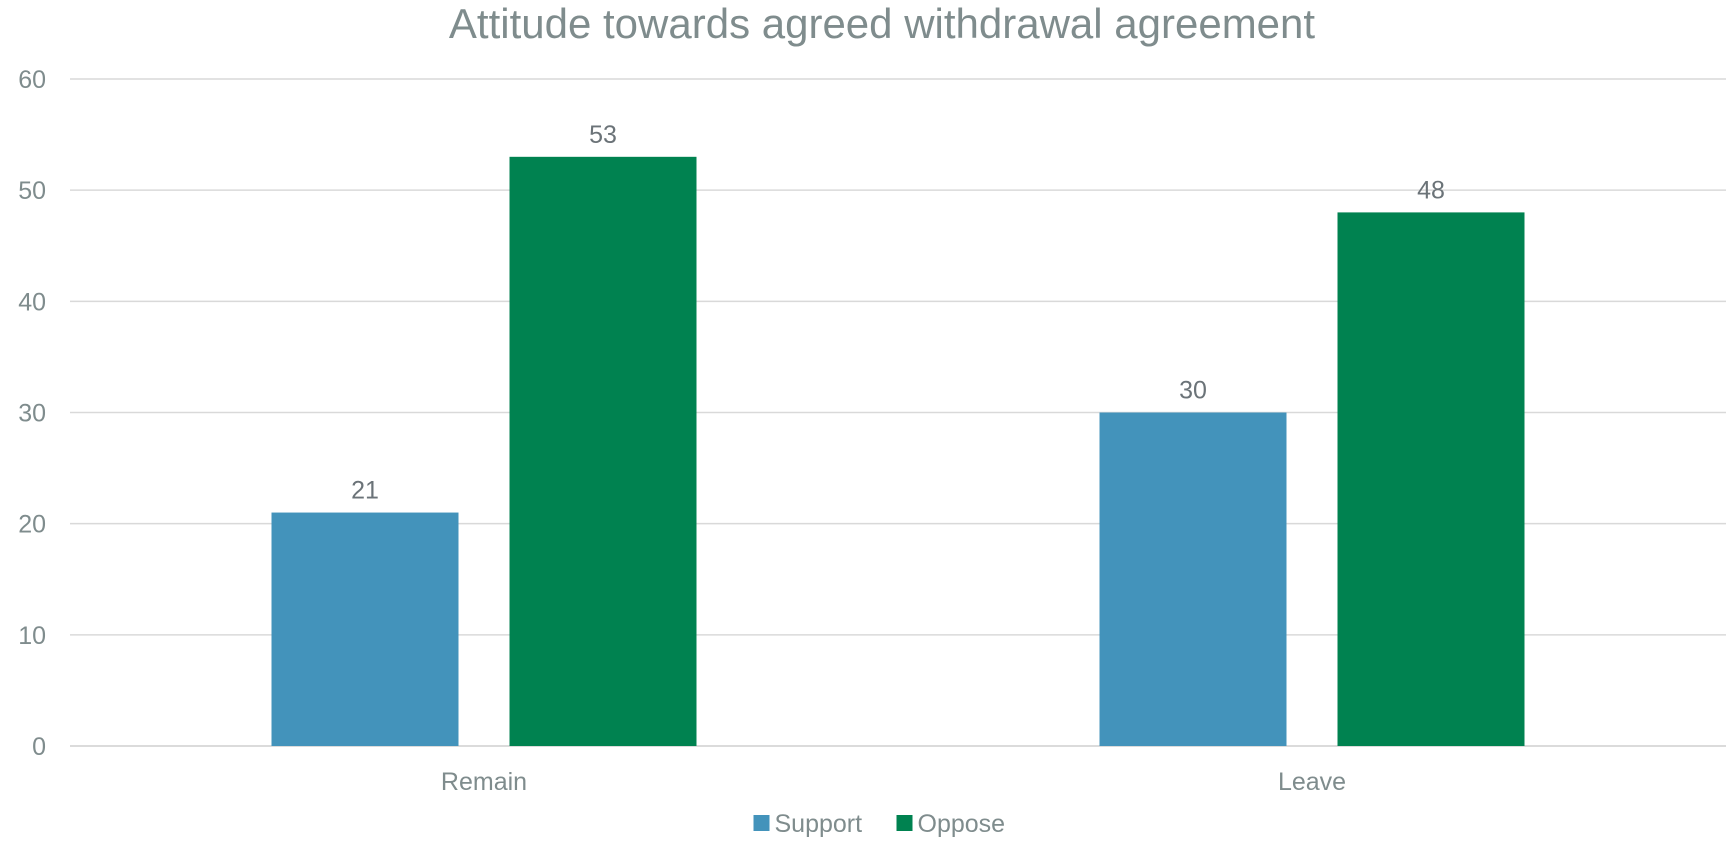 This screenshot has height=849, width=1726. Describe the element at coordinates (819, 824) in the screenshot. I see `legend-label-support: Support` at that location.